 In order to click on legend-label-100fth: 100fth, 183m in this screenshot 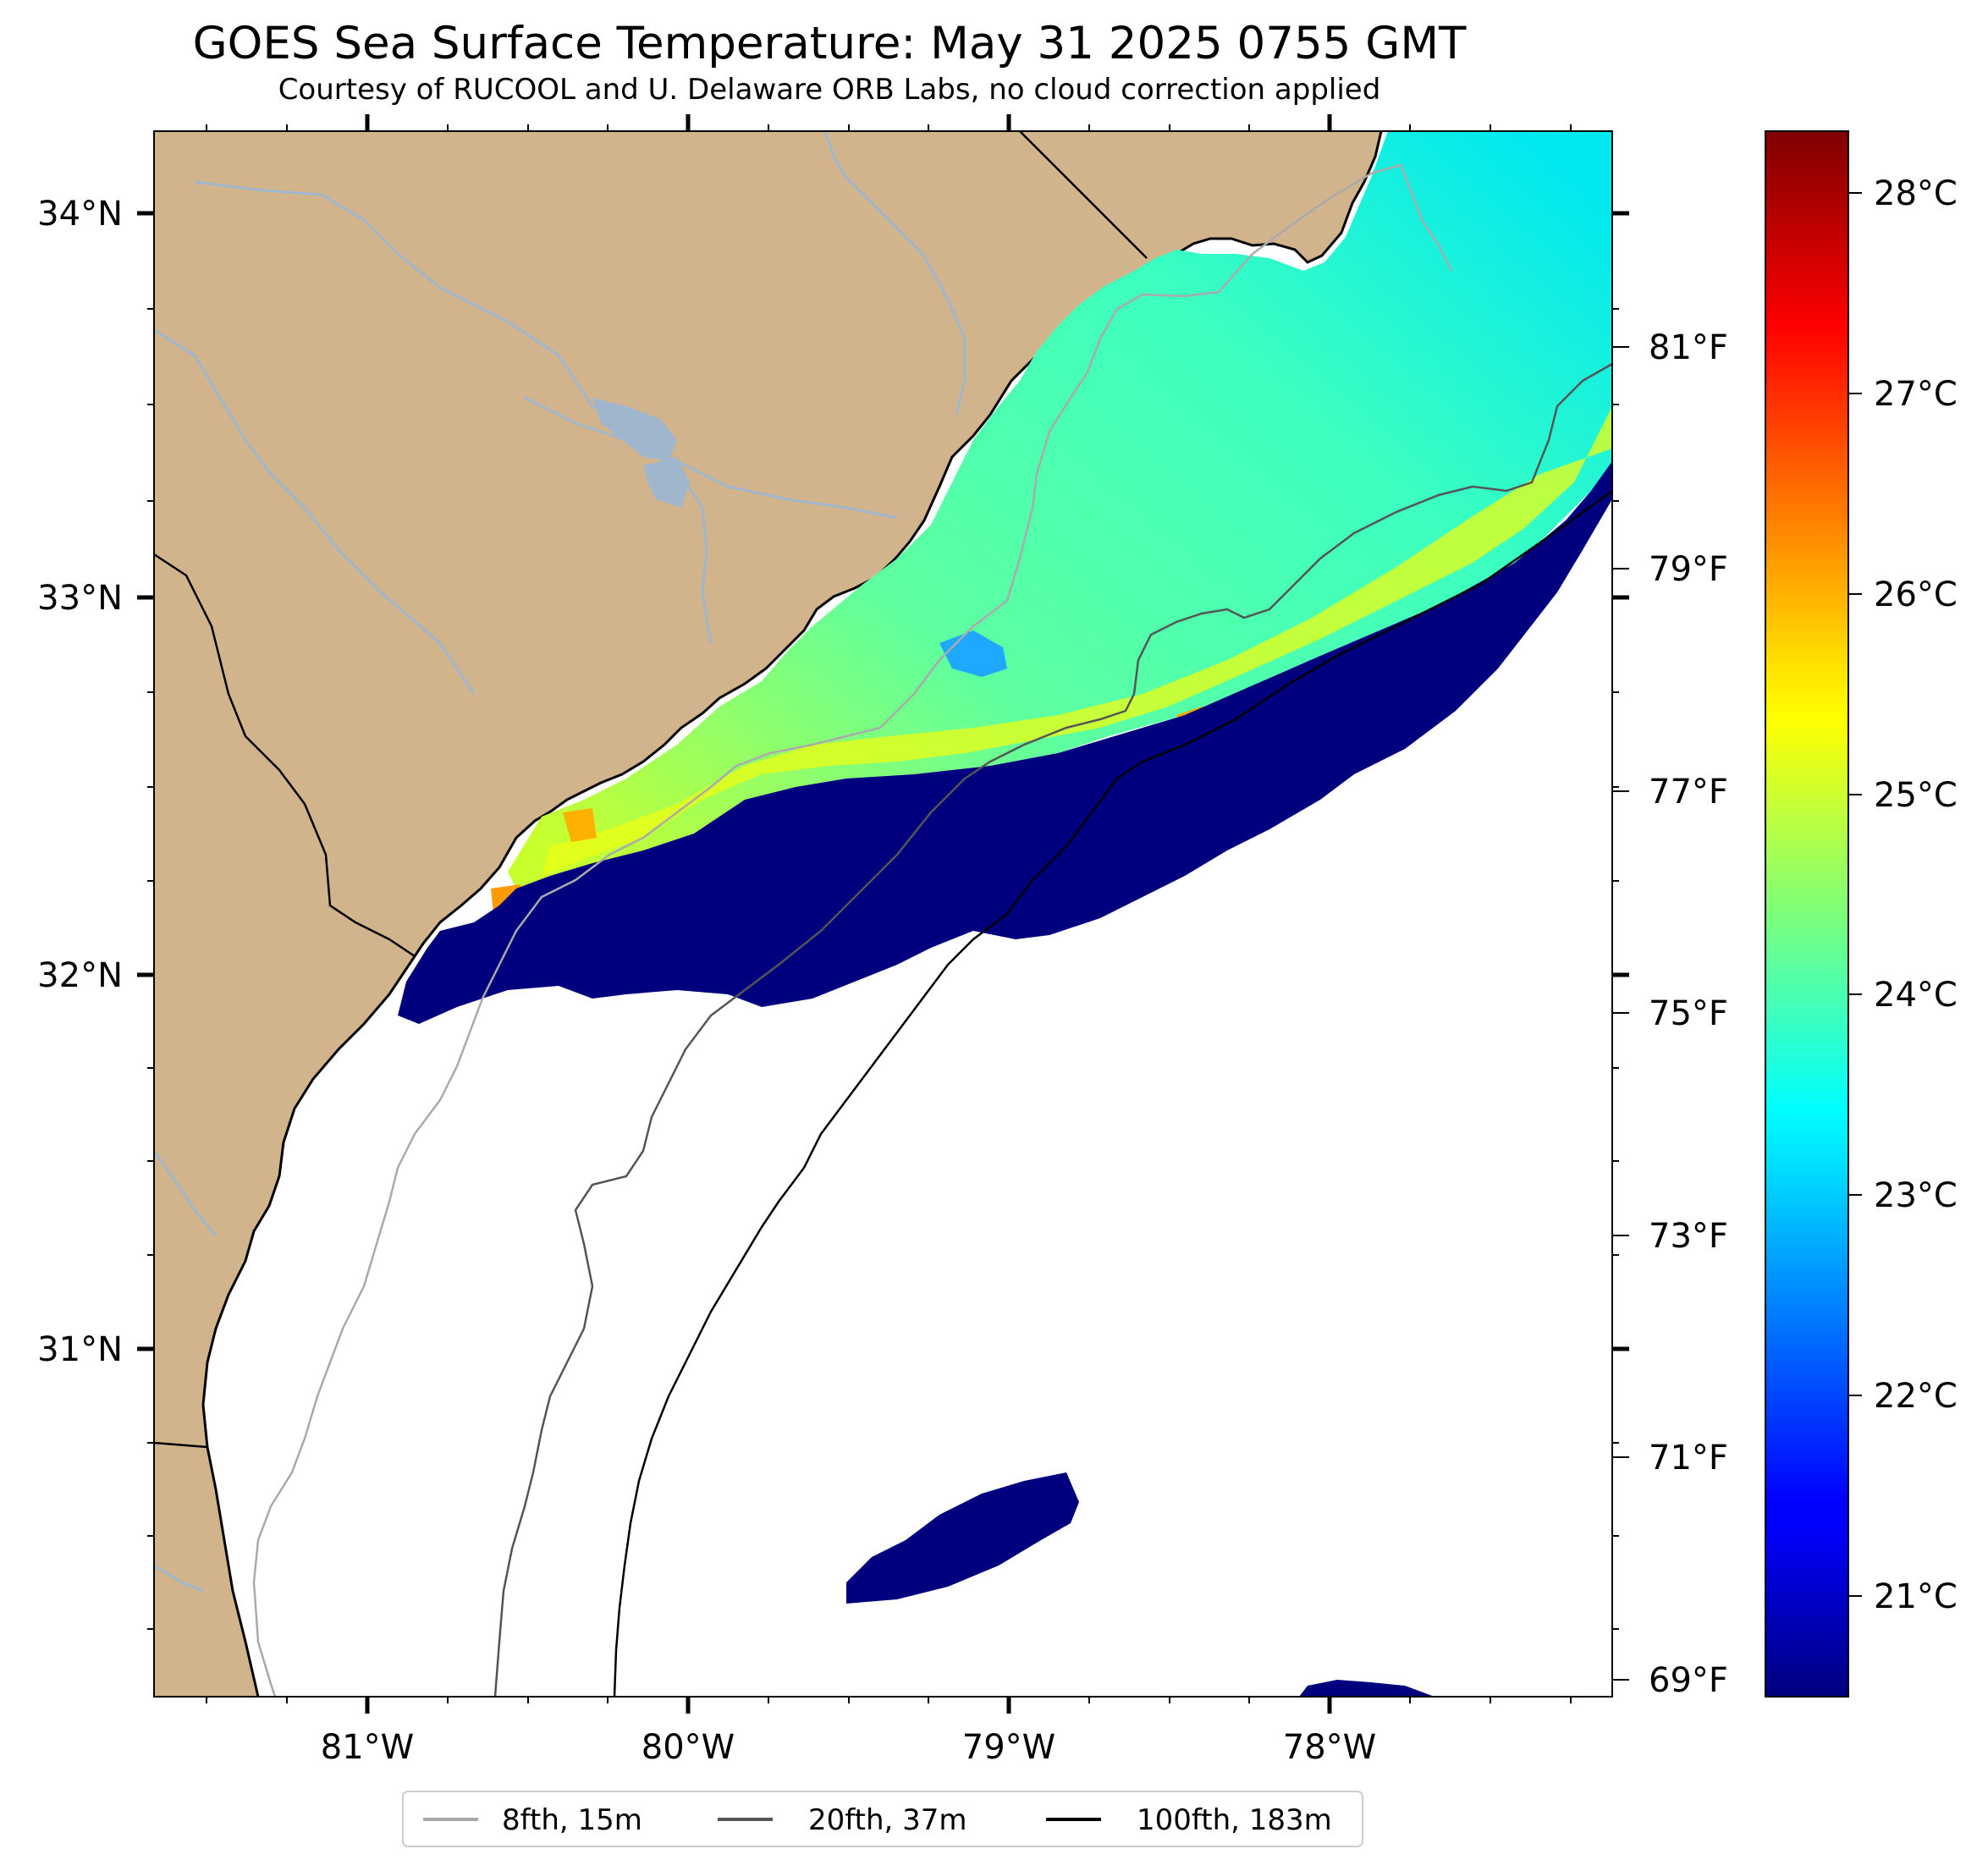, I will do `click(1234, 1820)`.